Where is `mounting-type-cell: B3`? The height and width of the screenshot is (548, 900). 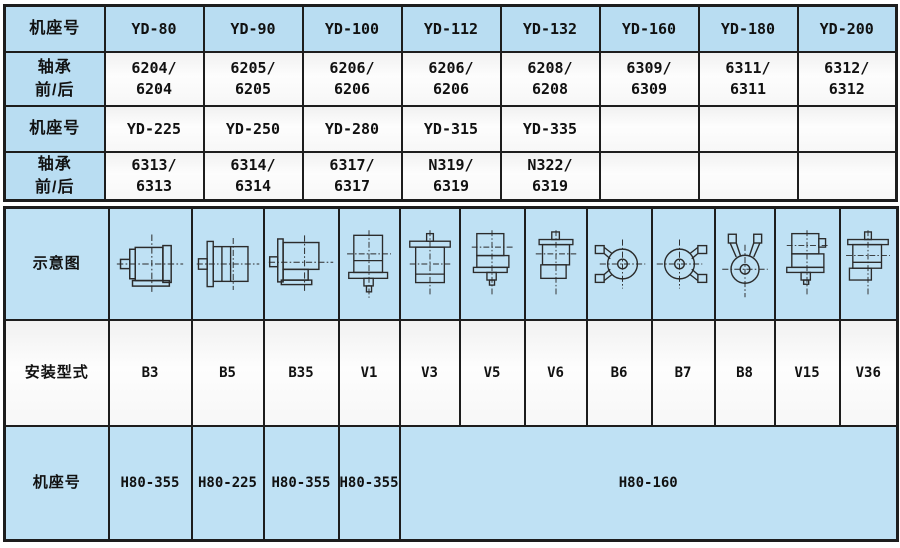 mounting-type-cell: B3 is located at coordinates (150, 373).